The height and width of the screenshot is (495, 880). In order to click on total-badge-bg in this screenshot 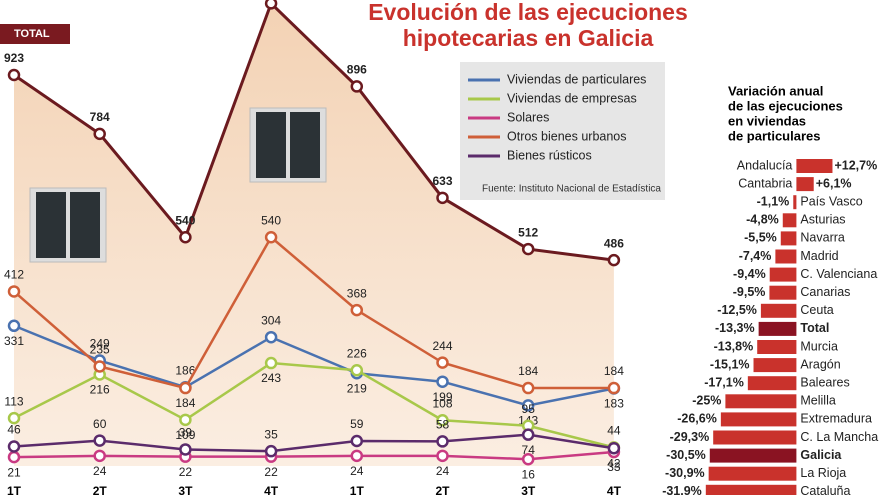, I will do `click(35, 34)`.